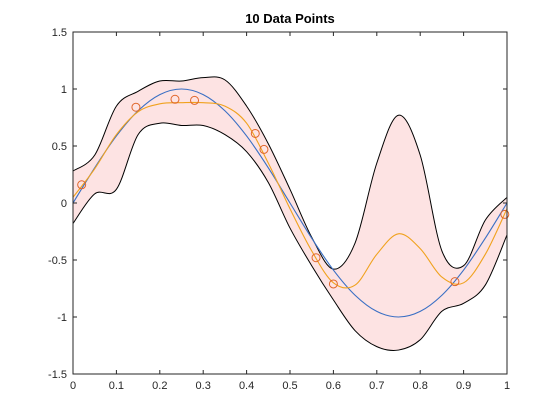 The width and height of the screenshot is (560, 420). I want to click on y-tick-label: -1, so click(62, 318).